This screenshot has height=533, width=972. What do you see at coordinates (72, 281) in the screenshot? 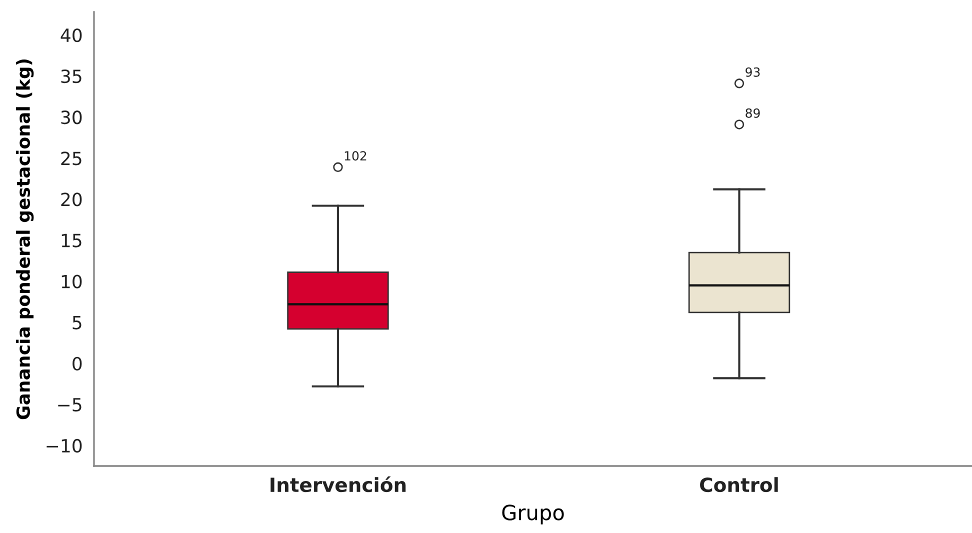
I see `y-tick-label: 10` at bounding box center [72, 281].